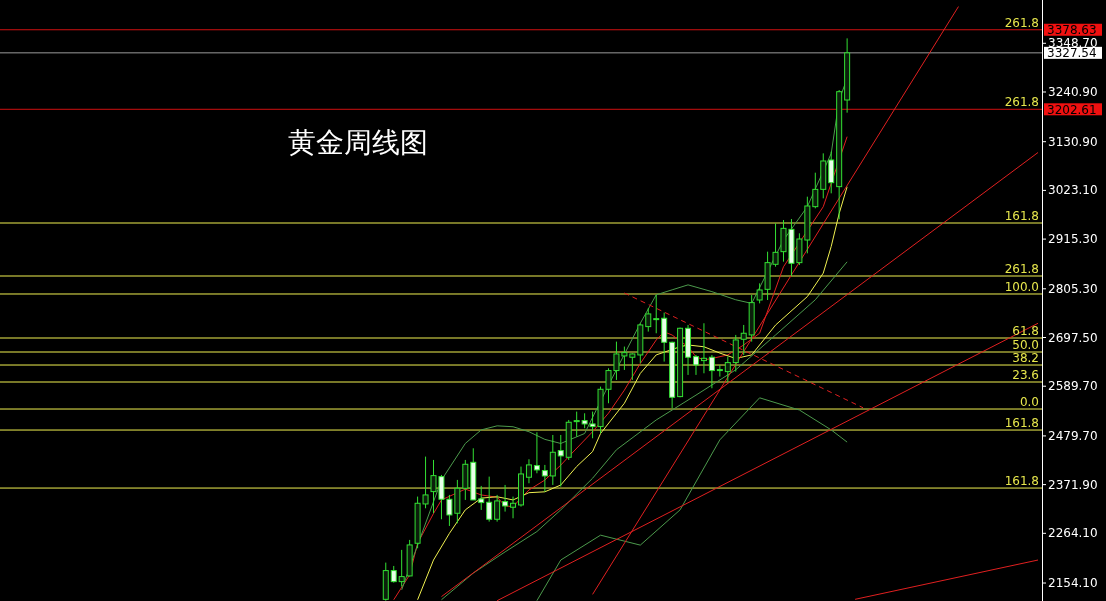  Describe the element at coordinates (1073, 337) in the screenshot. I see `y-tick-label: 2697.50` at that location.